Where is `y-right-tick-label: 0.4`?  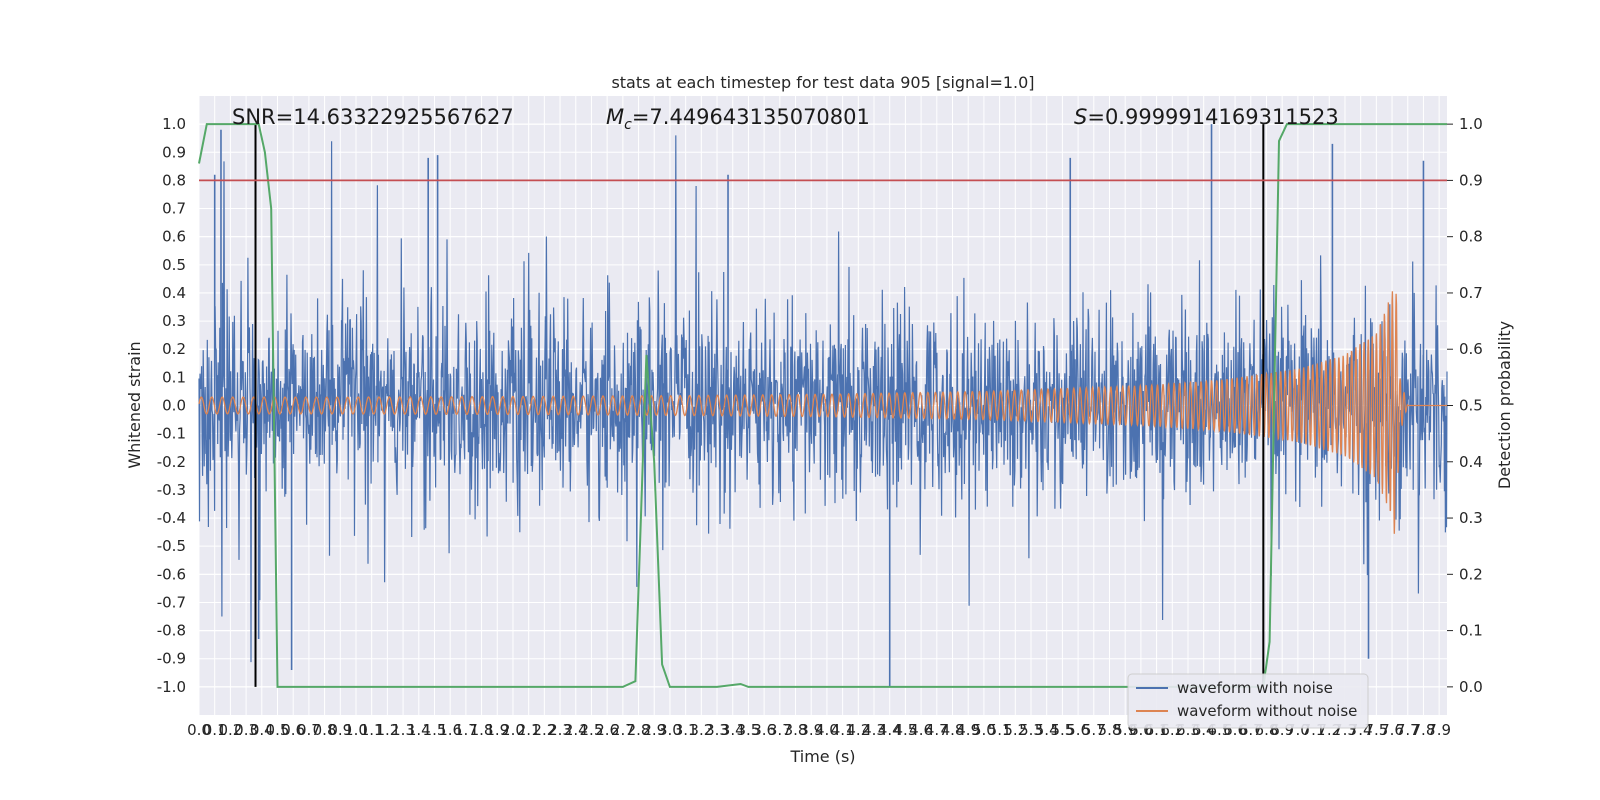
y-right-tick-label: 0.4 is located at coordinates (1471, 462).